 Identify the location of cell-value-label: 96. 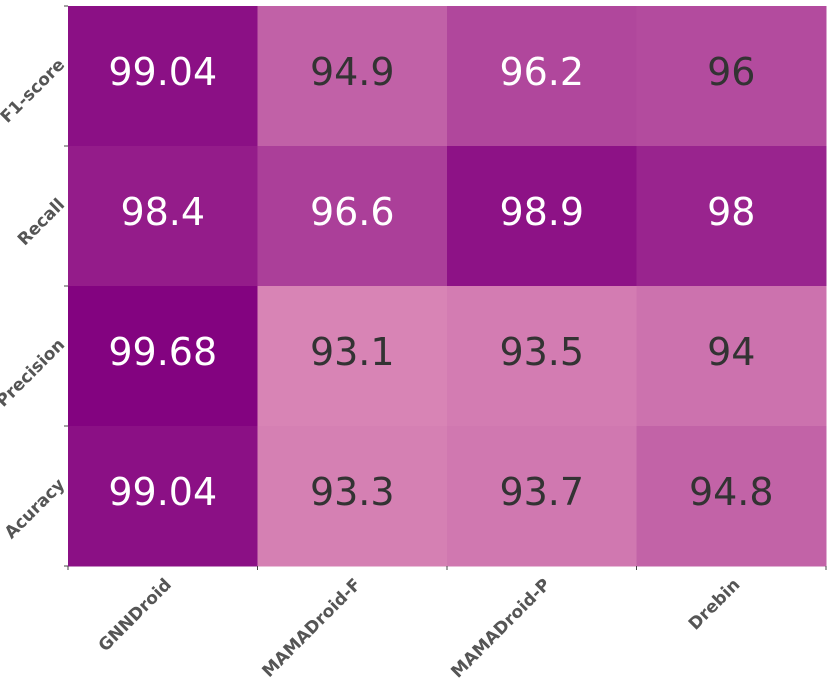
(731, 72).